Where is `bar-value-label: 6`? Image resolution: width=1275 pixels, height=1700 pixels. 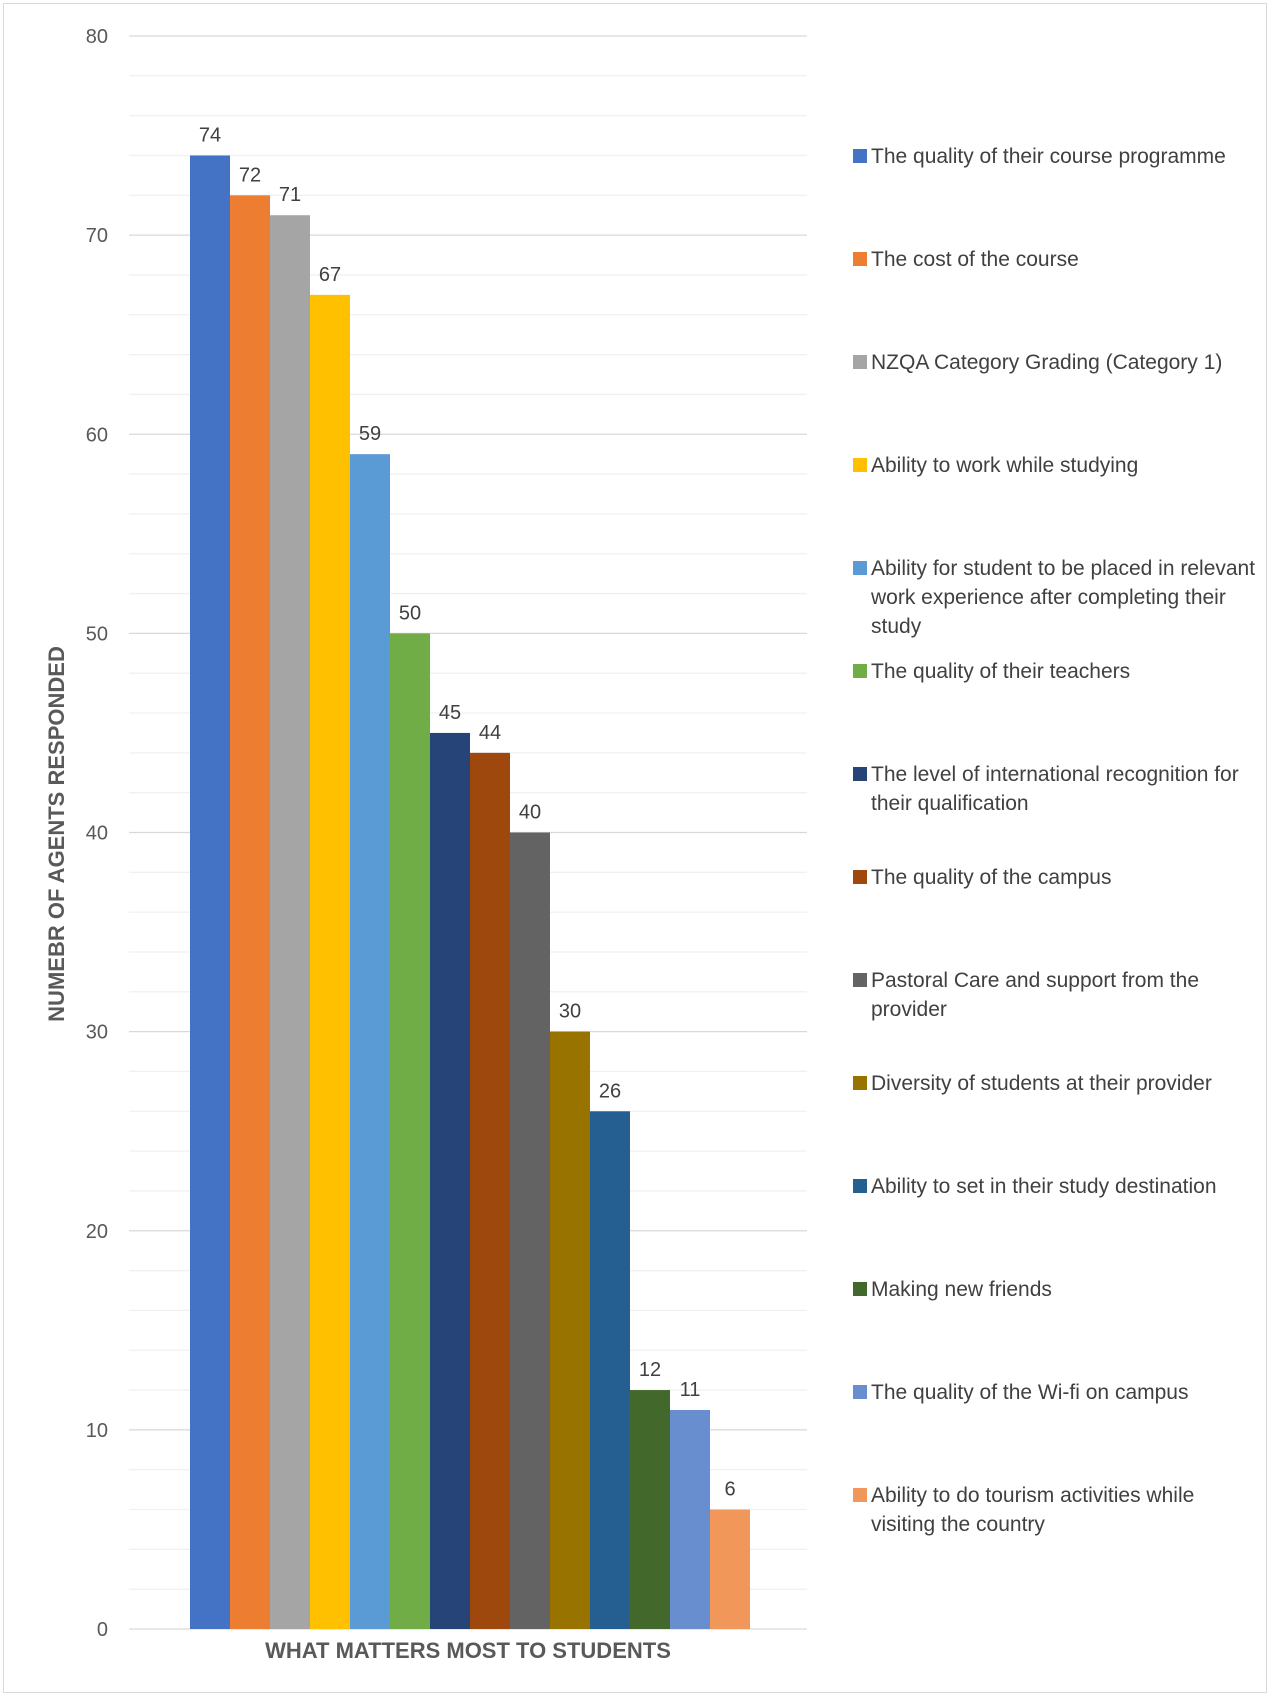 bar-value-label: 6 is located at coordinates (729, 1490).